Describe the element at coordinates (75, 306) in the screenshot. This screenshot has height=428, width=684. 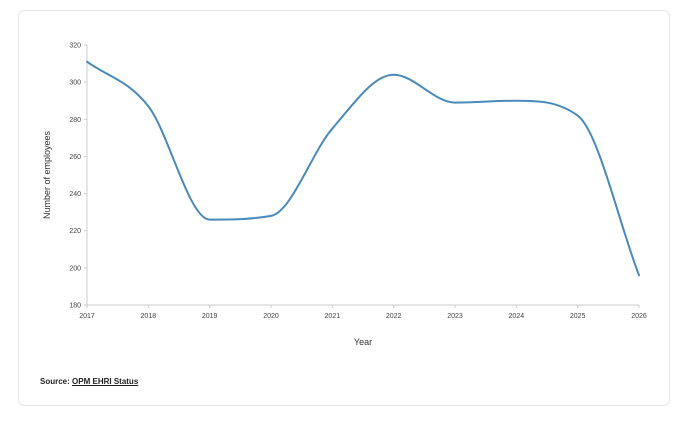
I see `y-tick-label: 180` at that location.